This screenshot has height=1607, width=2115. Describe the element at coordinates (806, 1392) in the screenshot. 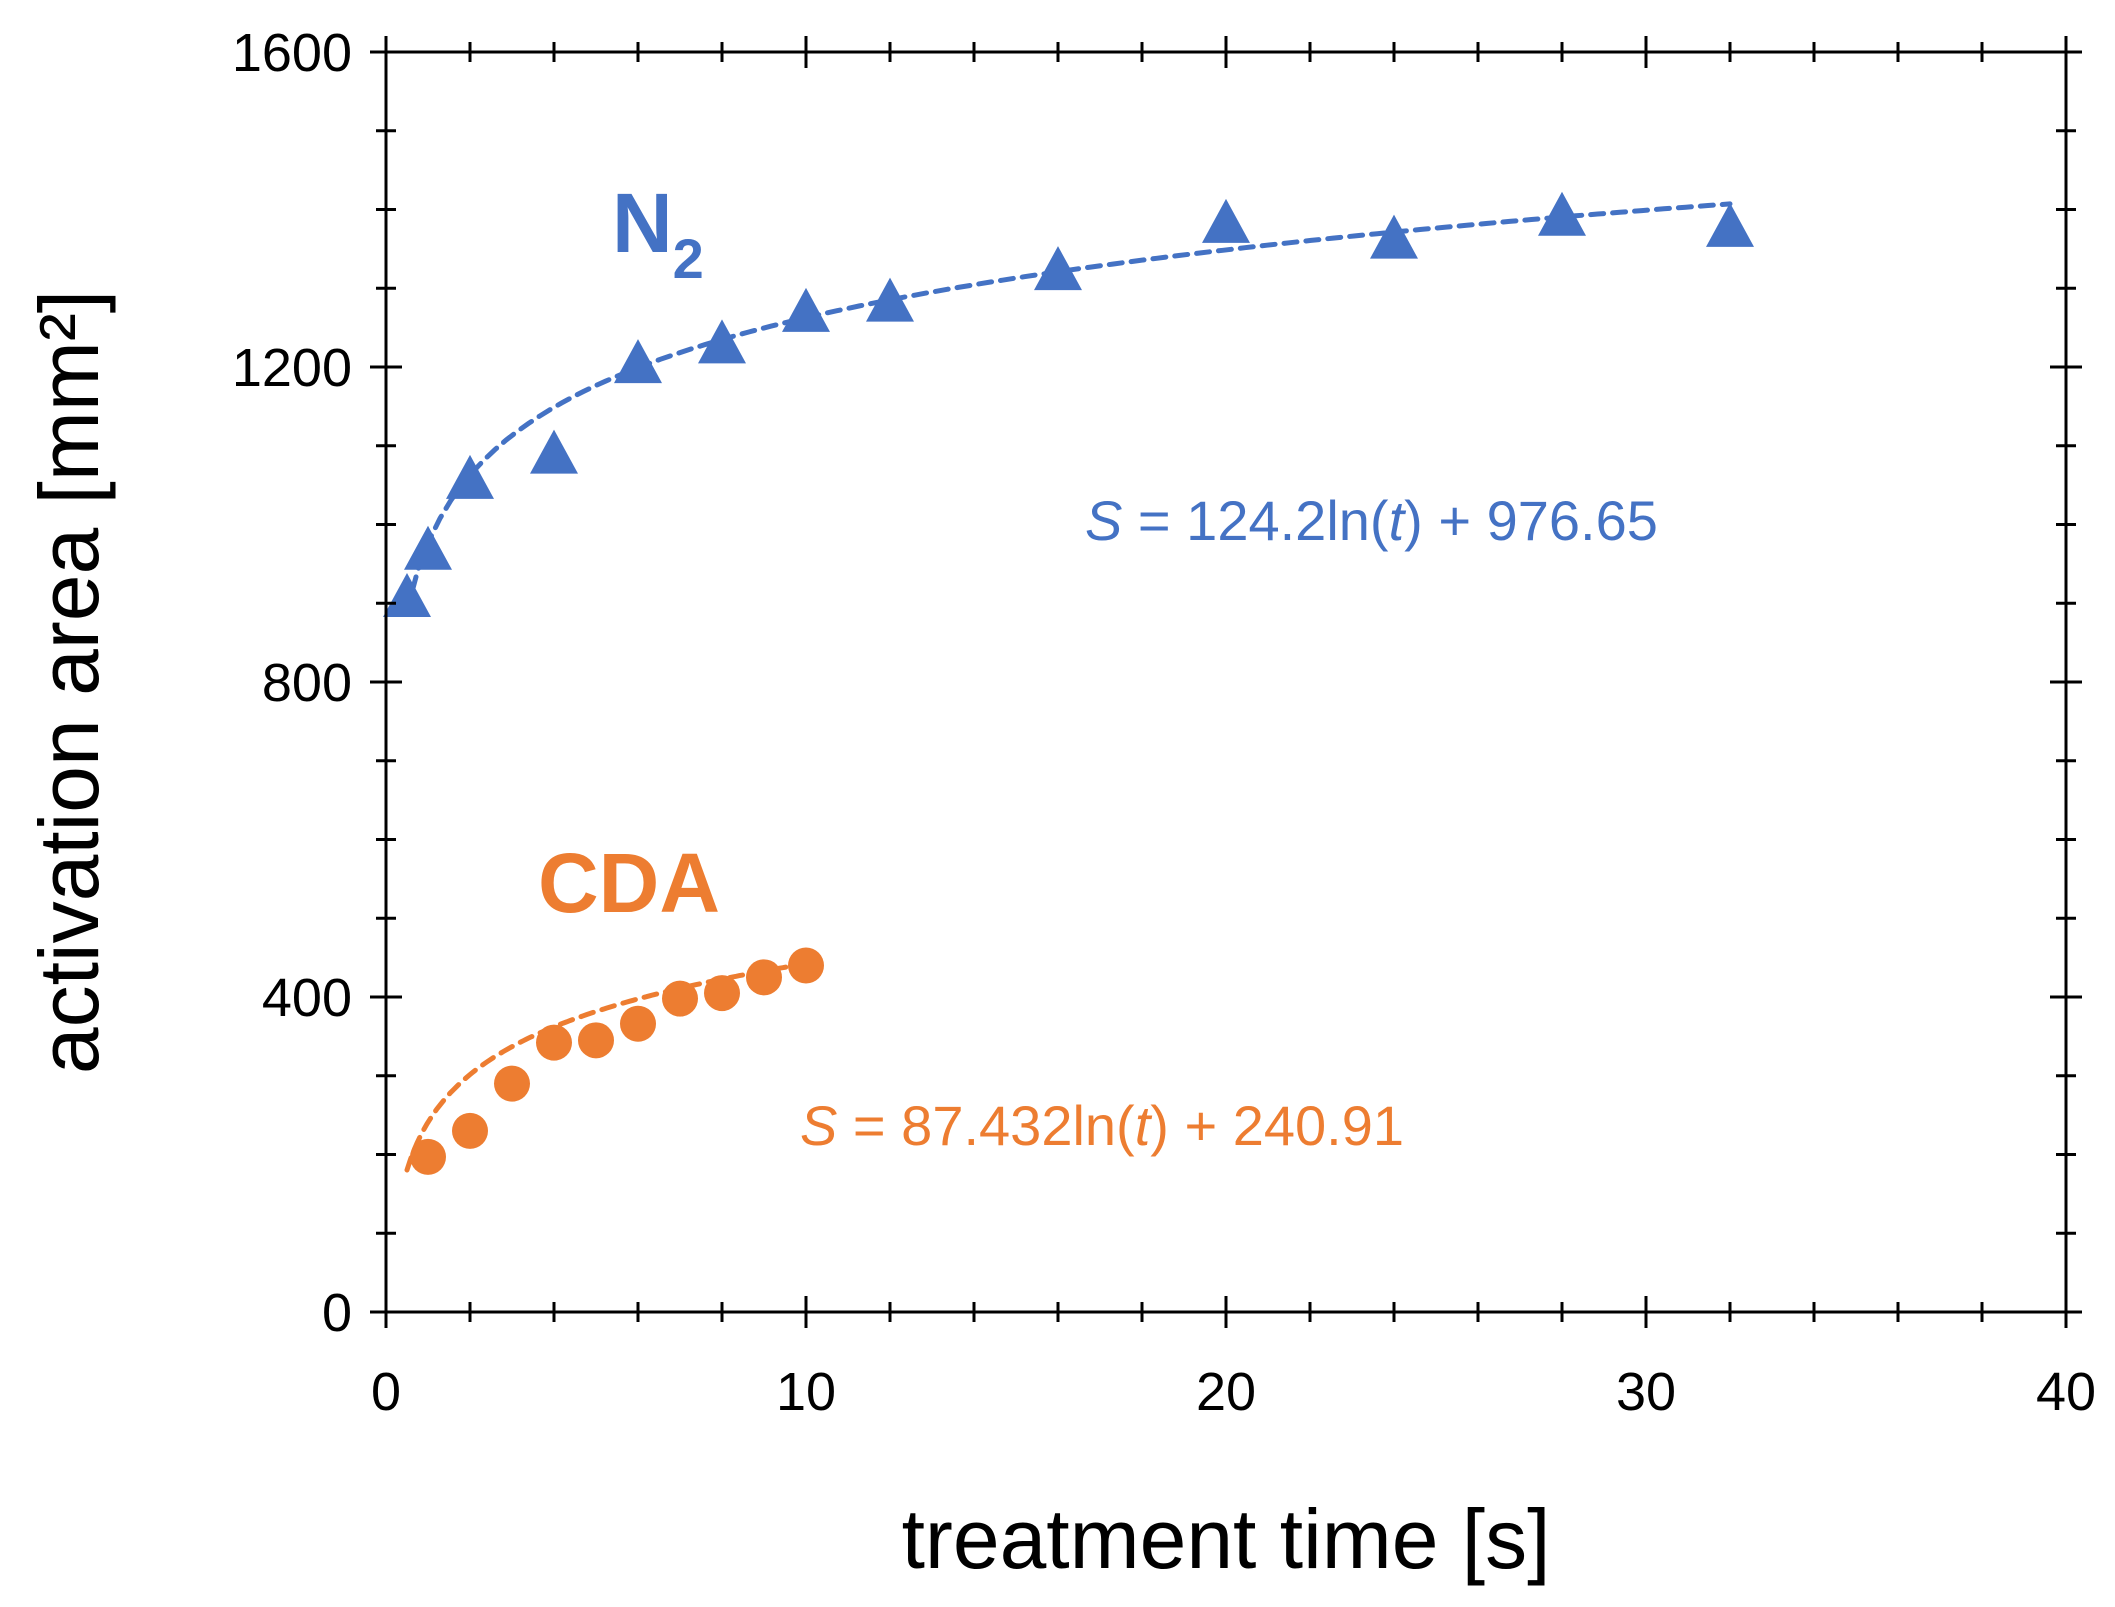

I see `x-tick-label: 10` at that location.